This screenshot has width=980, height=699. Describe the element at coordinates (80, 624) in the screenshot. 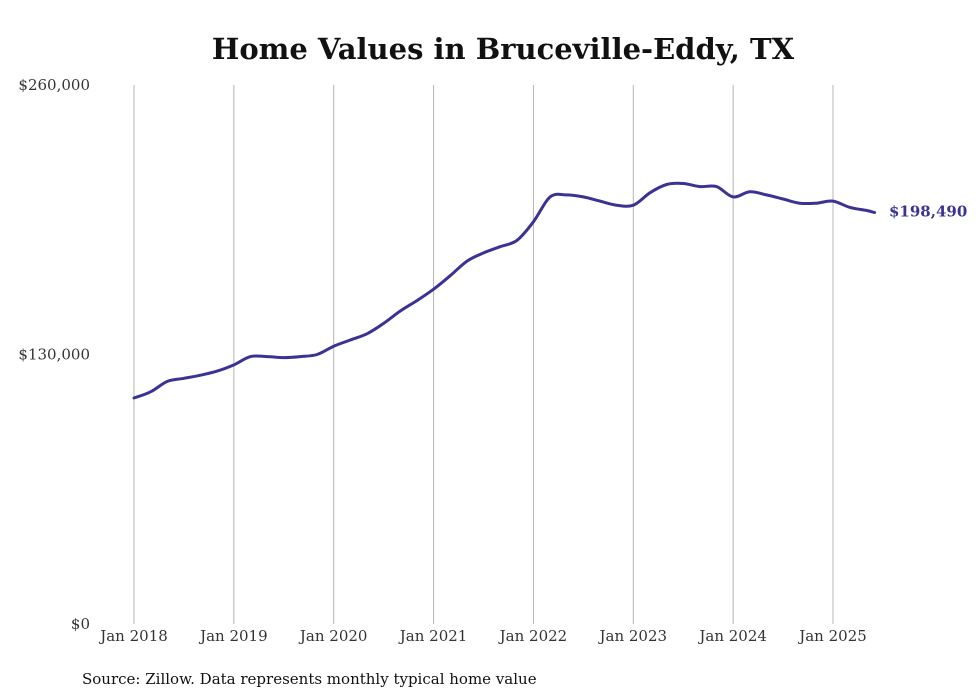

I see `y-tick-label: $0` at that location.